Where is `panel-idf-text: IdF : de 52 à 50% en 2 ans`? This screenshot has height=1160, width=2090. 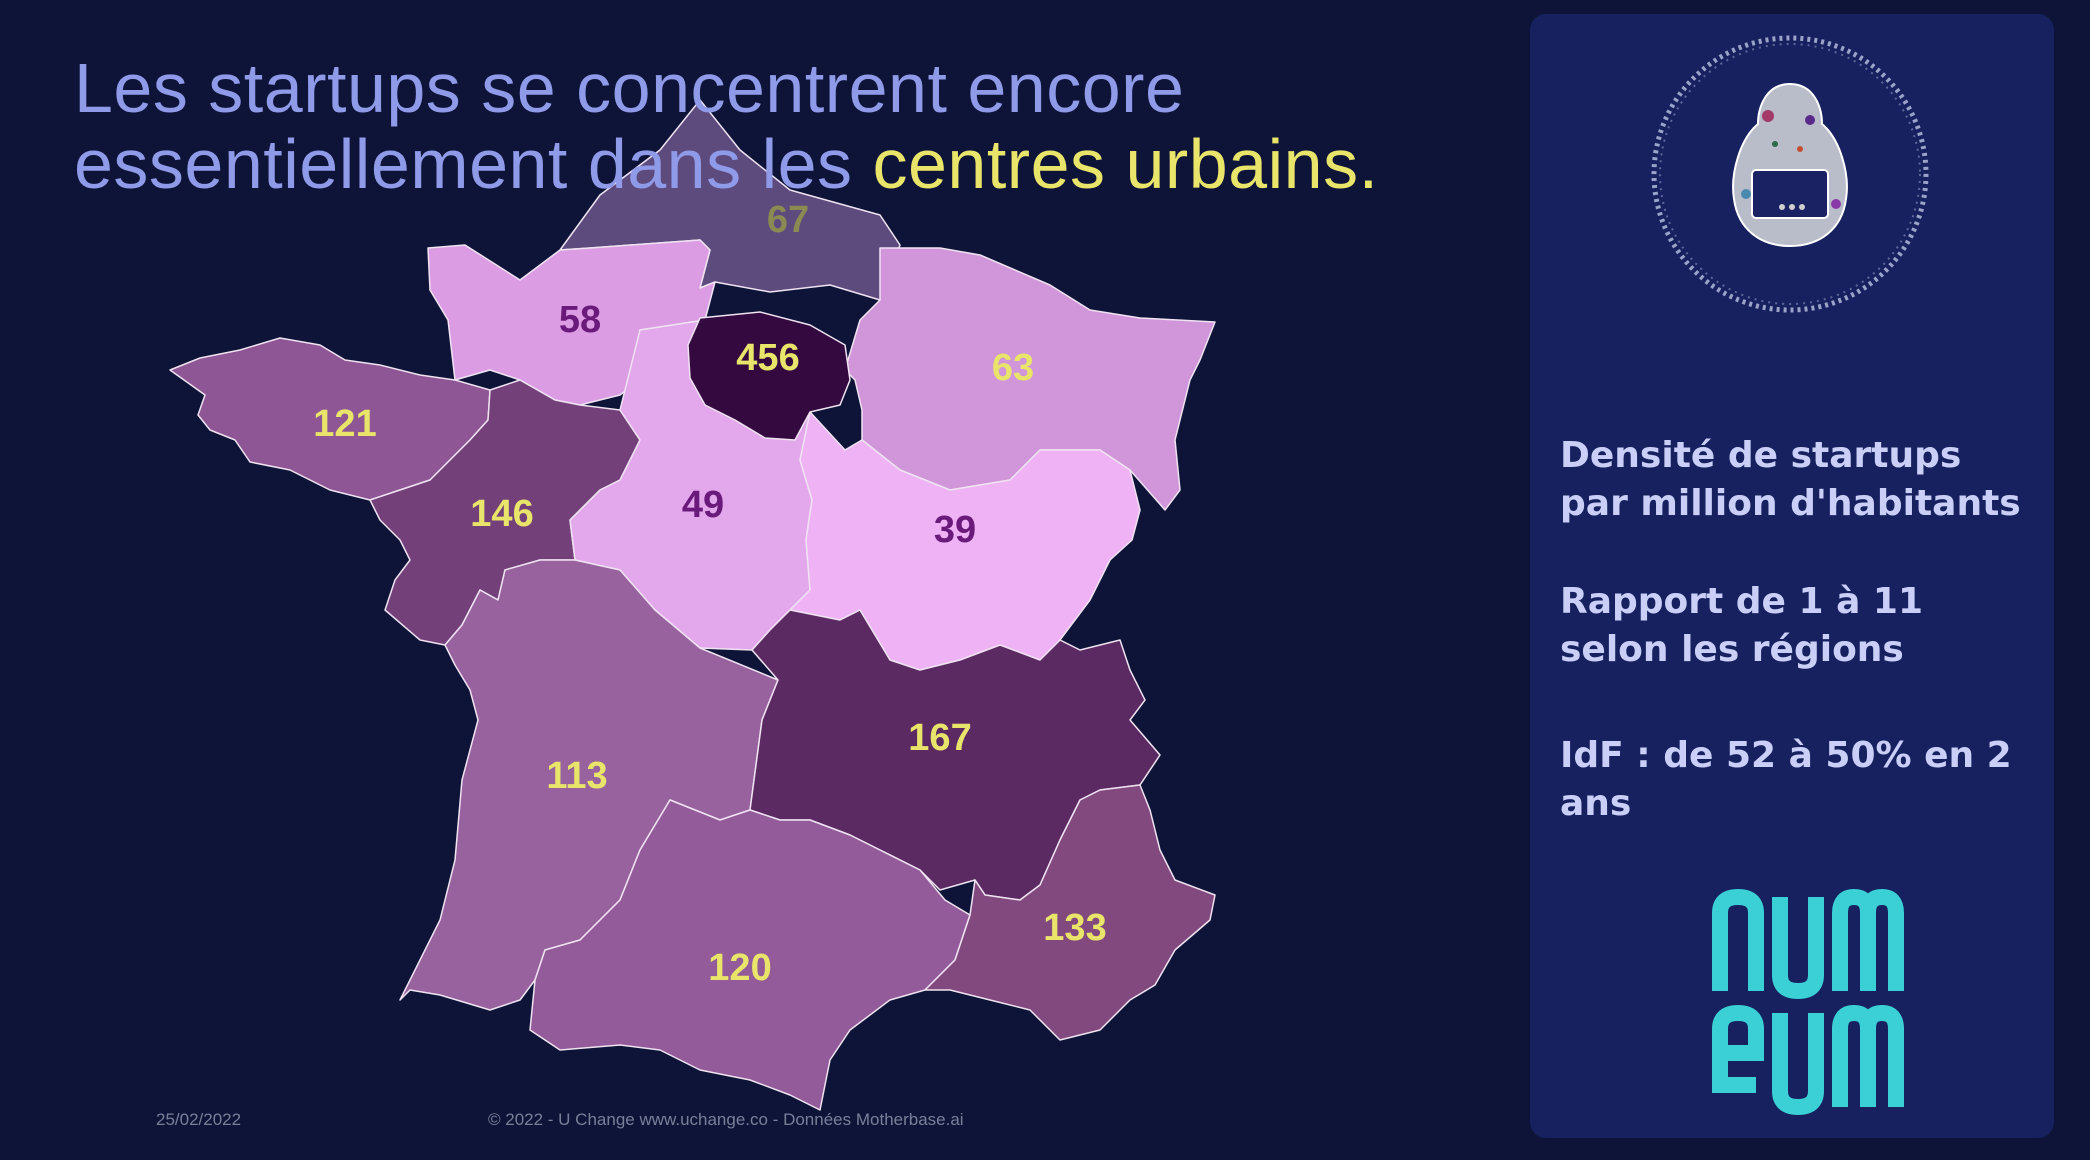 panel-idf-text: IdF : de 52 à 50% en 2 ans is located at coordinates (1786, 779).